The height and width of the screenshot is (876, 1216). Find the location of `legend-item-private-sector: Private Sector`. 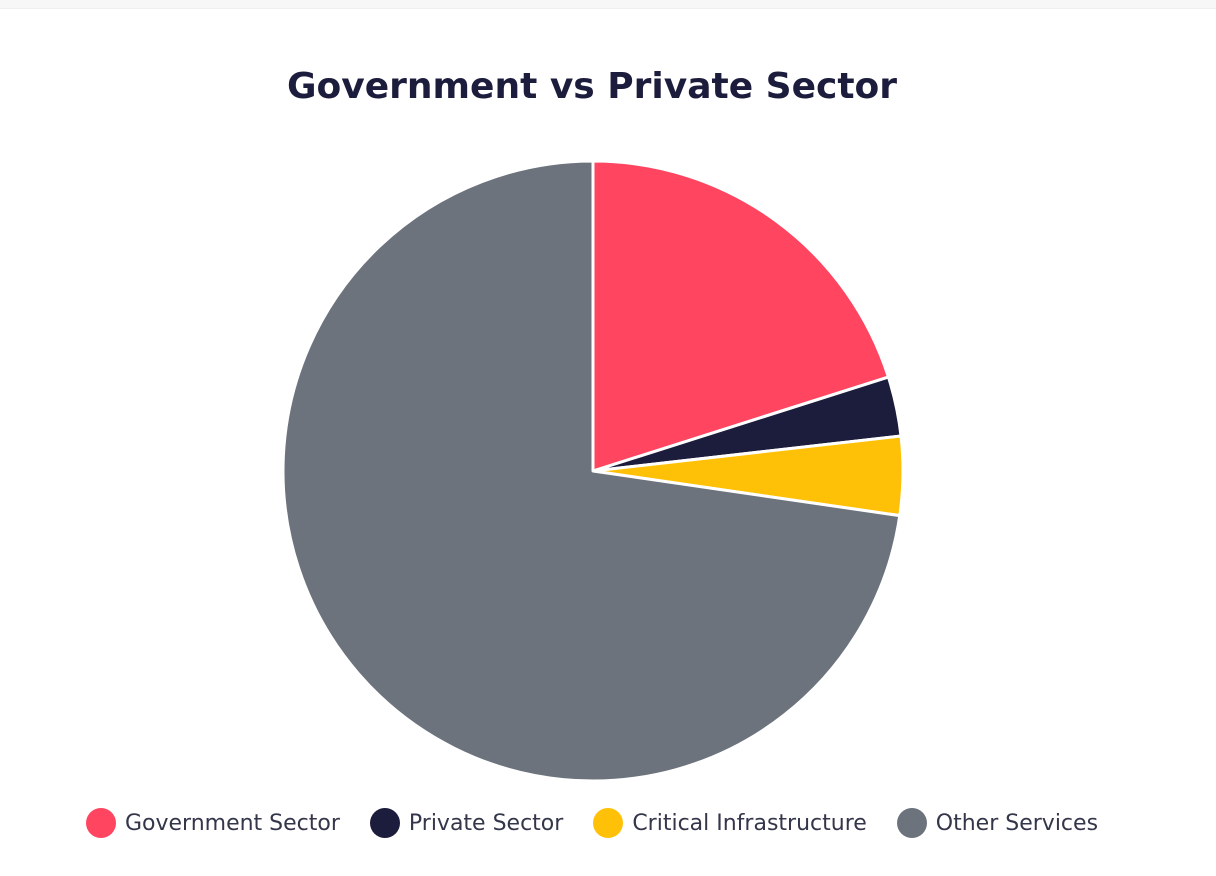

legend-item-private-sector: Private Sector is located at coordinates (466, 823).